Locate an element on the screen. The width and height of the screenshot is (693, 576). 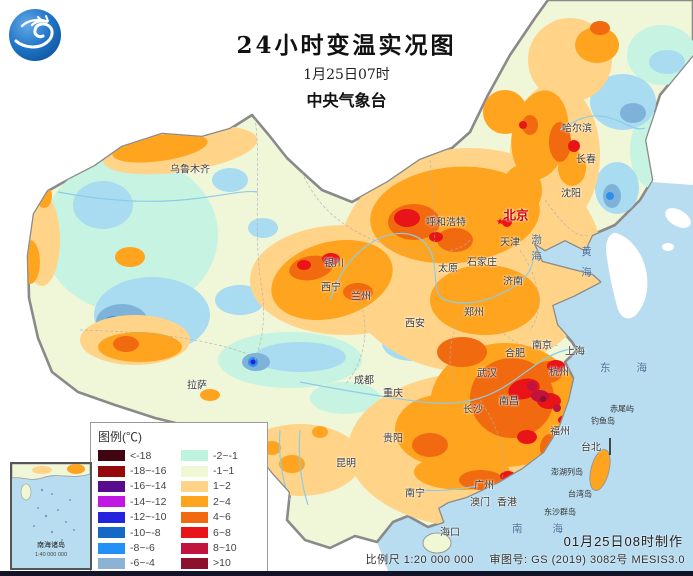
approval-number: 审图号: GS (2019) 3082号 MESIS3.0 is located at coordinates (587, 560).